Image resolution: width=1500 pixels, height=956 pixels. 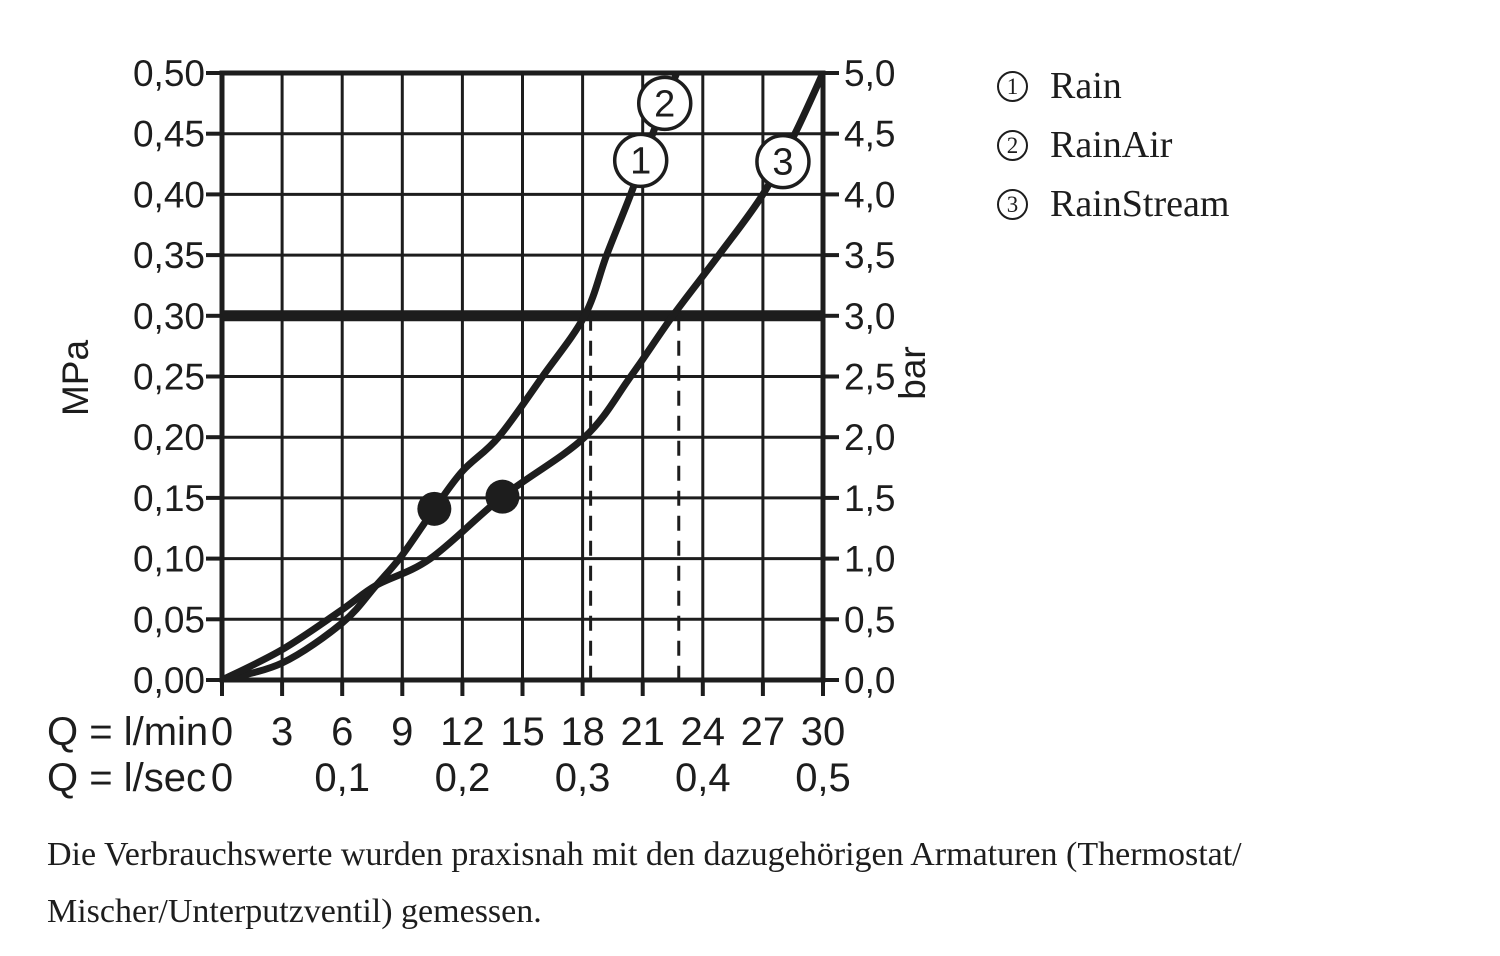 I want to click on x-lmin-tick-label: 12, so click(x=462, y=732).